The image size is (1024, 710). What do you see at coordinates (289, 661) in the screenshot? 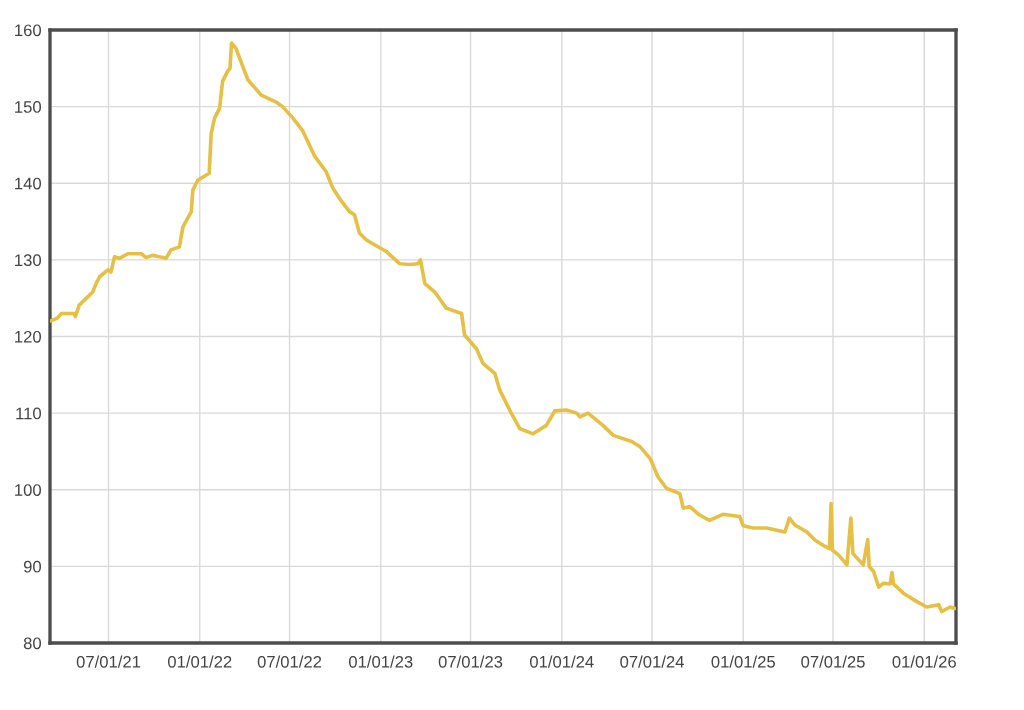
I see `x-tick-label: 07/01/22` at bounding box center [289, 661].